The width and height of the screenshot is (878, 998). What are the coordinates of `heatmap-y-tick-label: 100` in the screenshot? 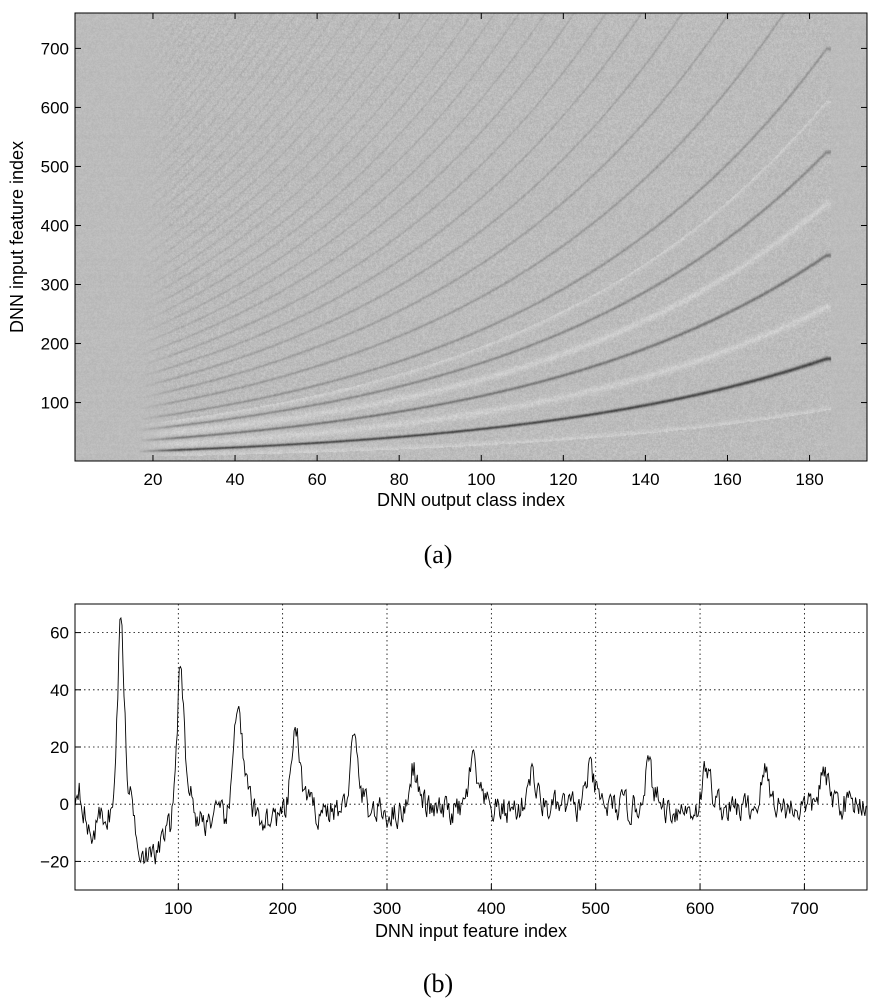 It's located at (55, 403).